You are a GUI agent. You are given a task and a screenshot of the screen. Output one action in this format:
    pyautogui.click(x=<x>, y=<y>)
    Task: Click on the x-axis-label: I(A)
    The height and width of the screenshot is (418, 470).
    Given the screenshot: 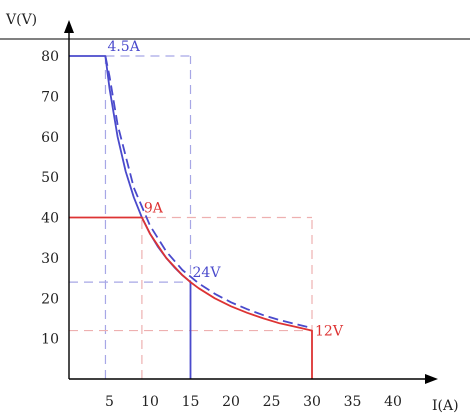 What is the action you would take?
    pyautogui.click(x=445, y=406)
    